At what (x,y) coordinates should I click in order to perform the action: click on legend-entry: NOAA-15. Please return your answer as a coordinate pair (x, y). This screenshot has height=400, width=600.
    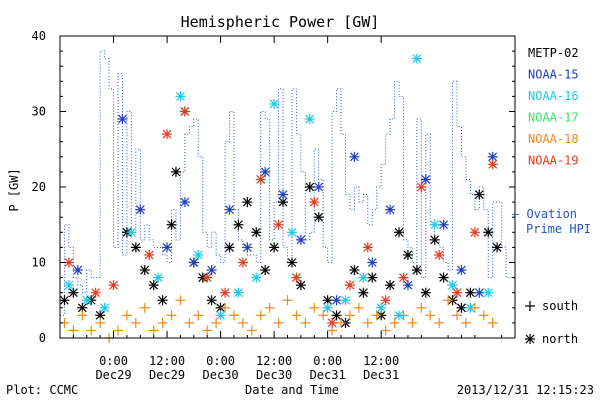
    Looking at the image, I should click on (553, 75).